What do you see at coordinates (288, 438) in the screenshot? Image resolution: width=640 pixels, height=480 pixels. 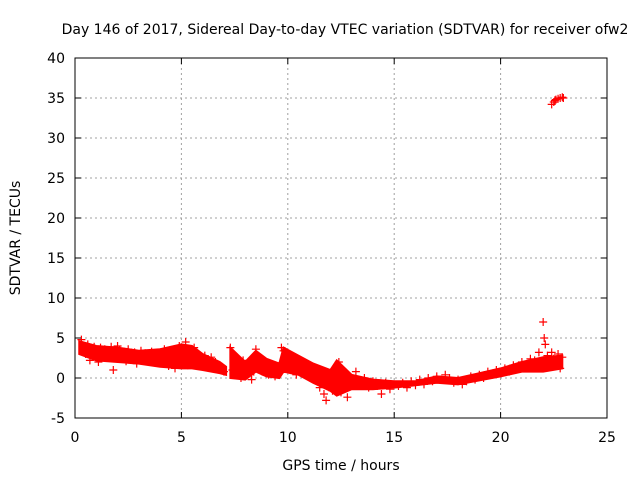 I see `x-tick-label: 10` at bounding box center [288, 438].